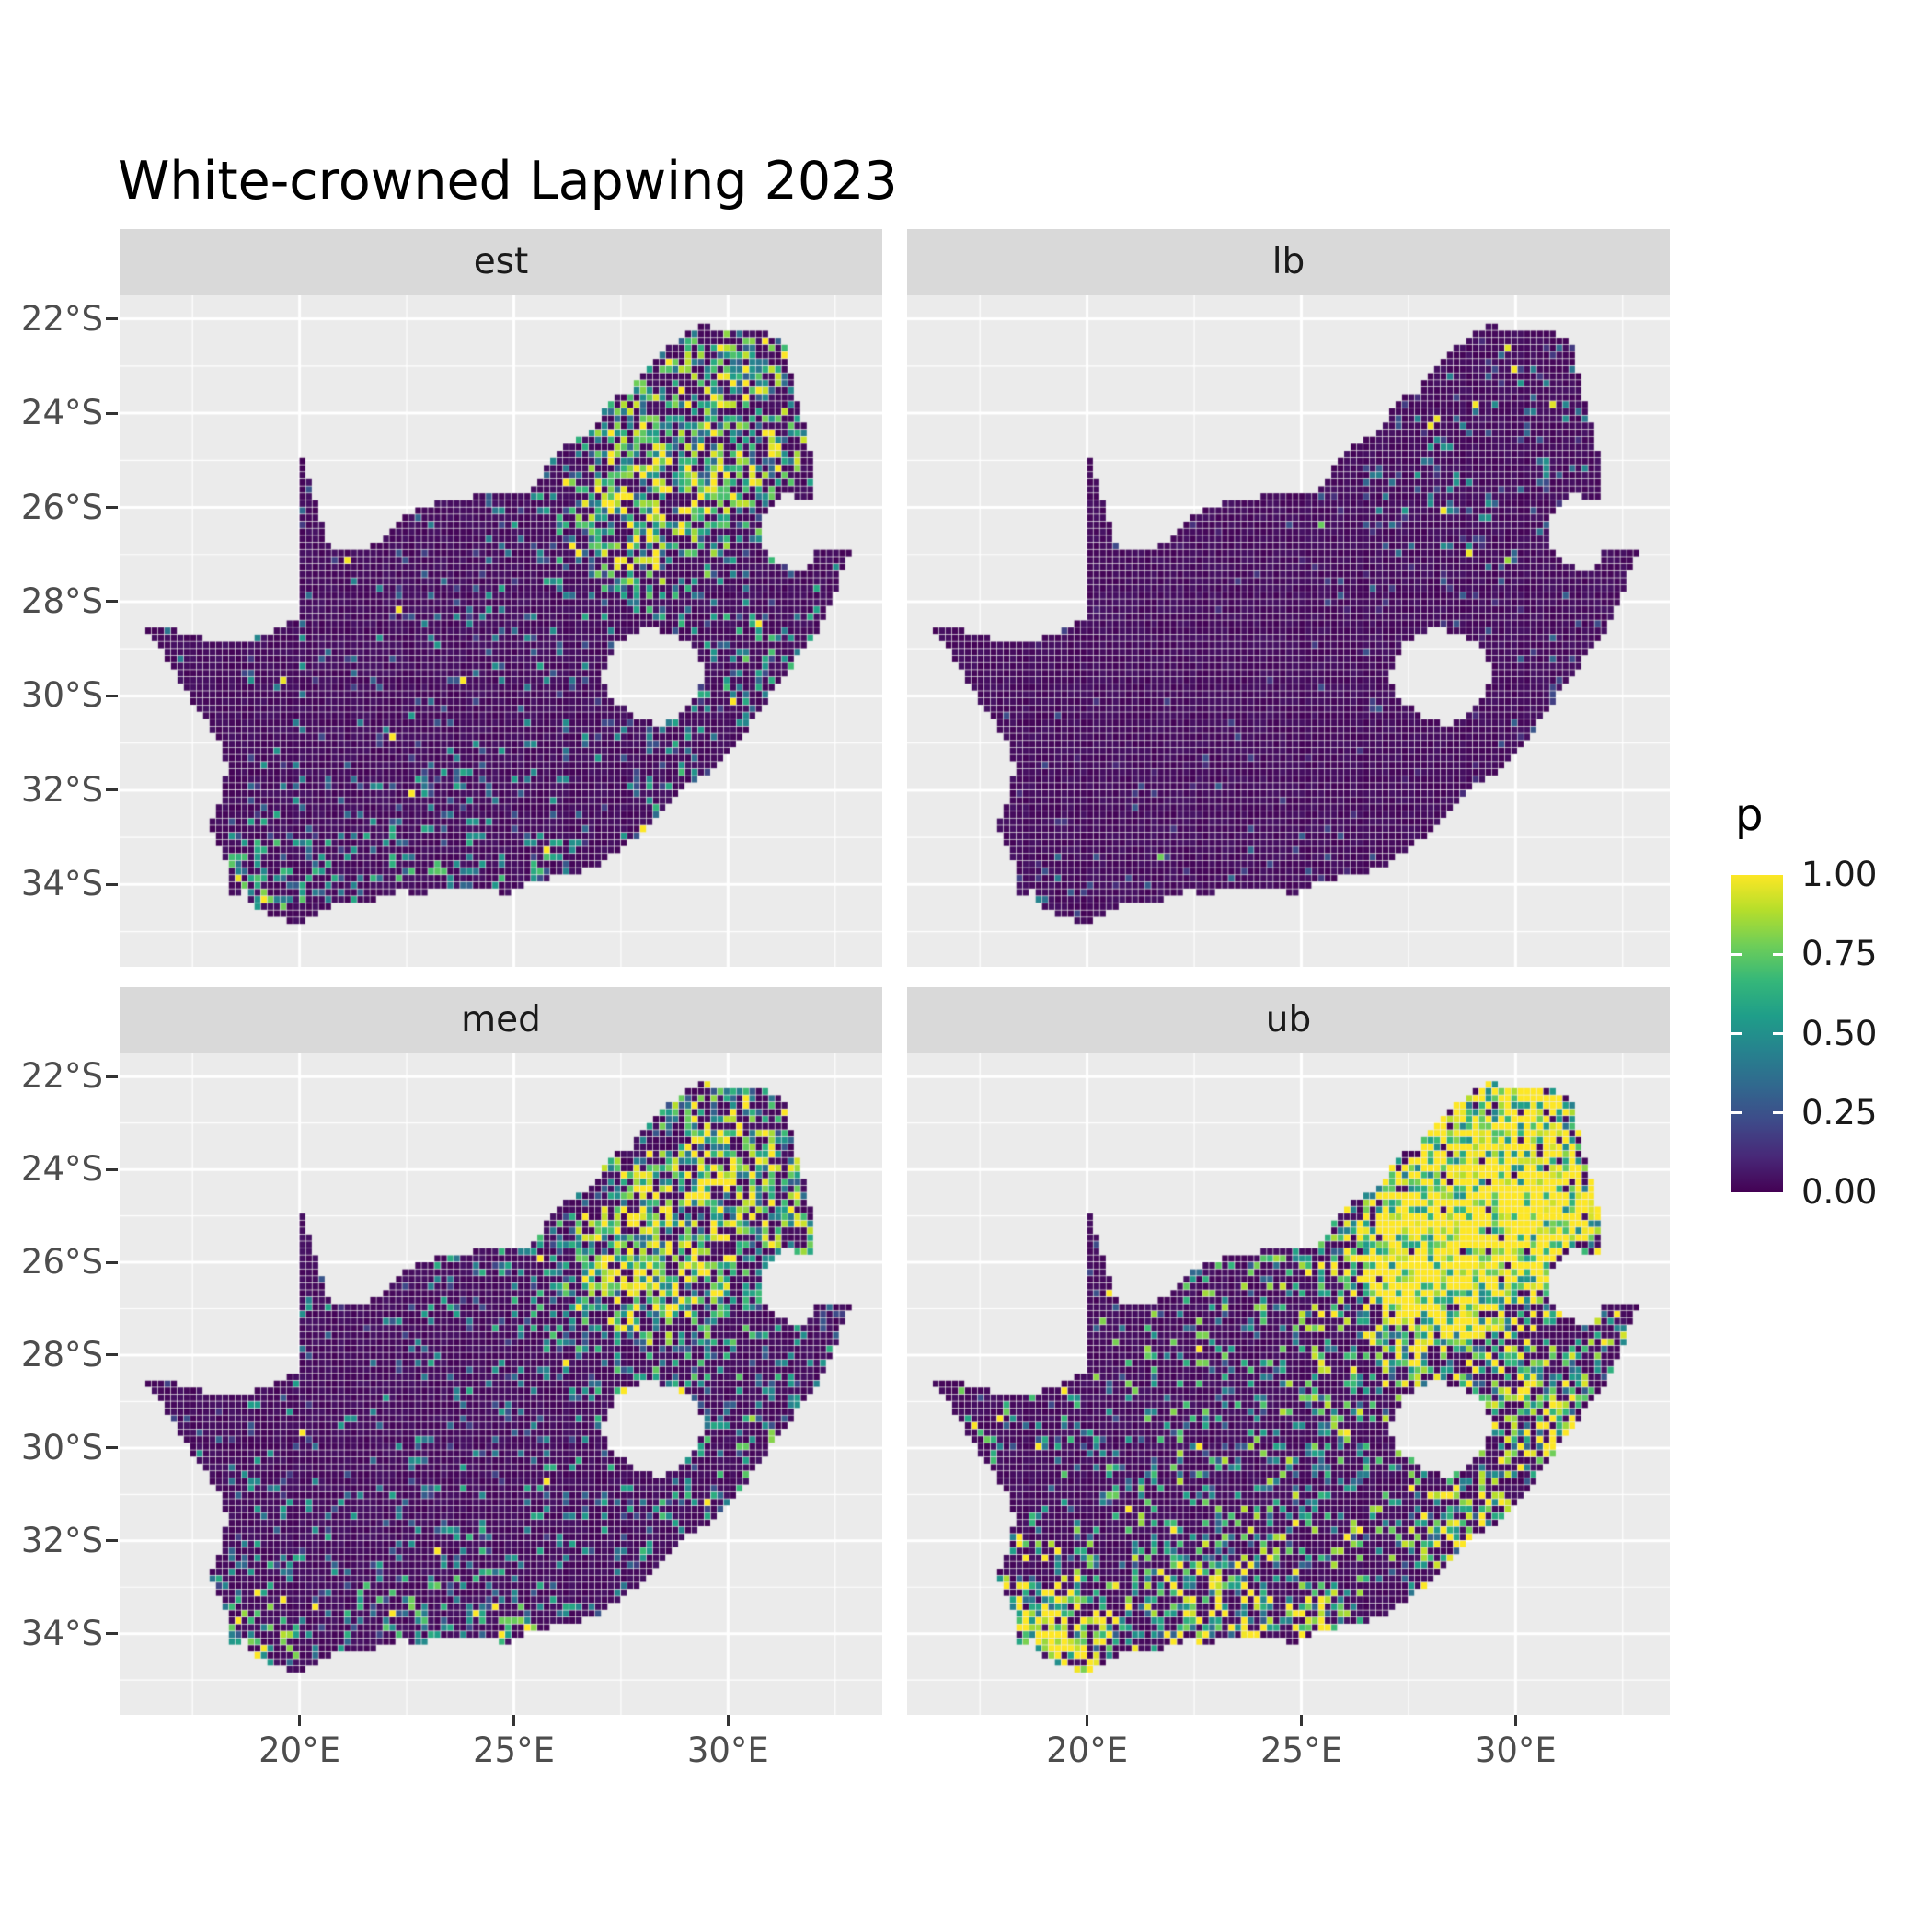 The height and width of the screenshot is (1932, 1932). What do you see at coordinates (501, 262) in the screenshot?
I see `facet-strip-est: est` at bounding box center [501, 262].